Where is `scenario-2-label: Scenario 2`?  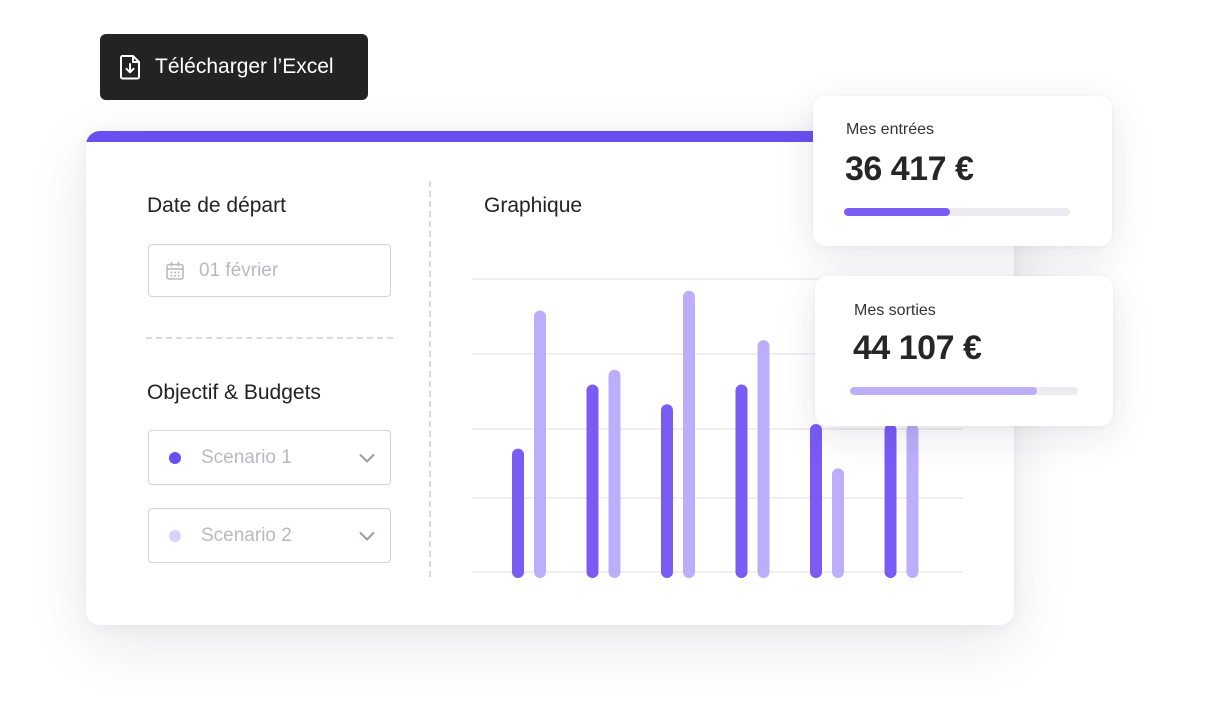
scenario-2-label: Scenario 2 is located at coordinates (246, 535).